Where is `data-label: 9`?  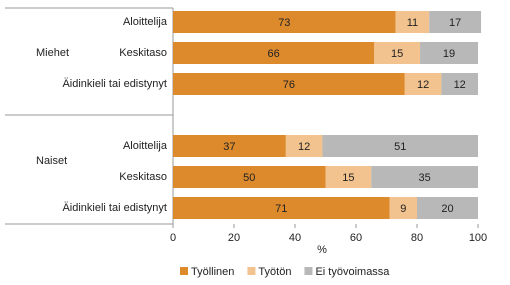
data-label: 9 is located at coordinates (403, 209).